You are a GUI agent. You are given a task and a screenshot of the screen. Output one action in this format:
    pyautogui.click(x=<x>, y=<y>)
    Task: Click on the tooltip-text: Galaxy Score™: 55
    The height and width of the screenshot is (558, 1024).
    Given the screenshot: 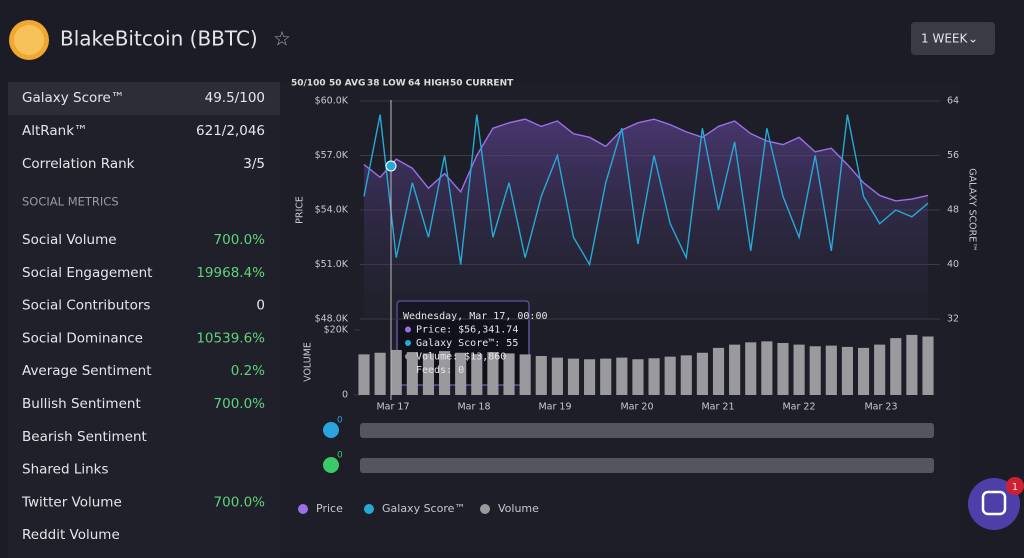 What is the action you would take?
    pyautogui.click(x=467, y=343)
    